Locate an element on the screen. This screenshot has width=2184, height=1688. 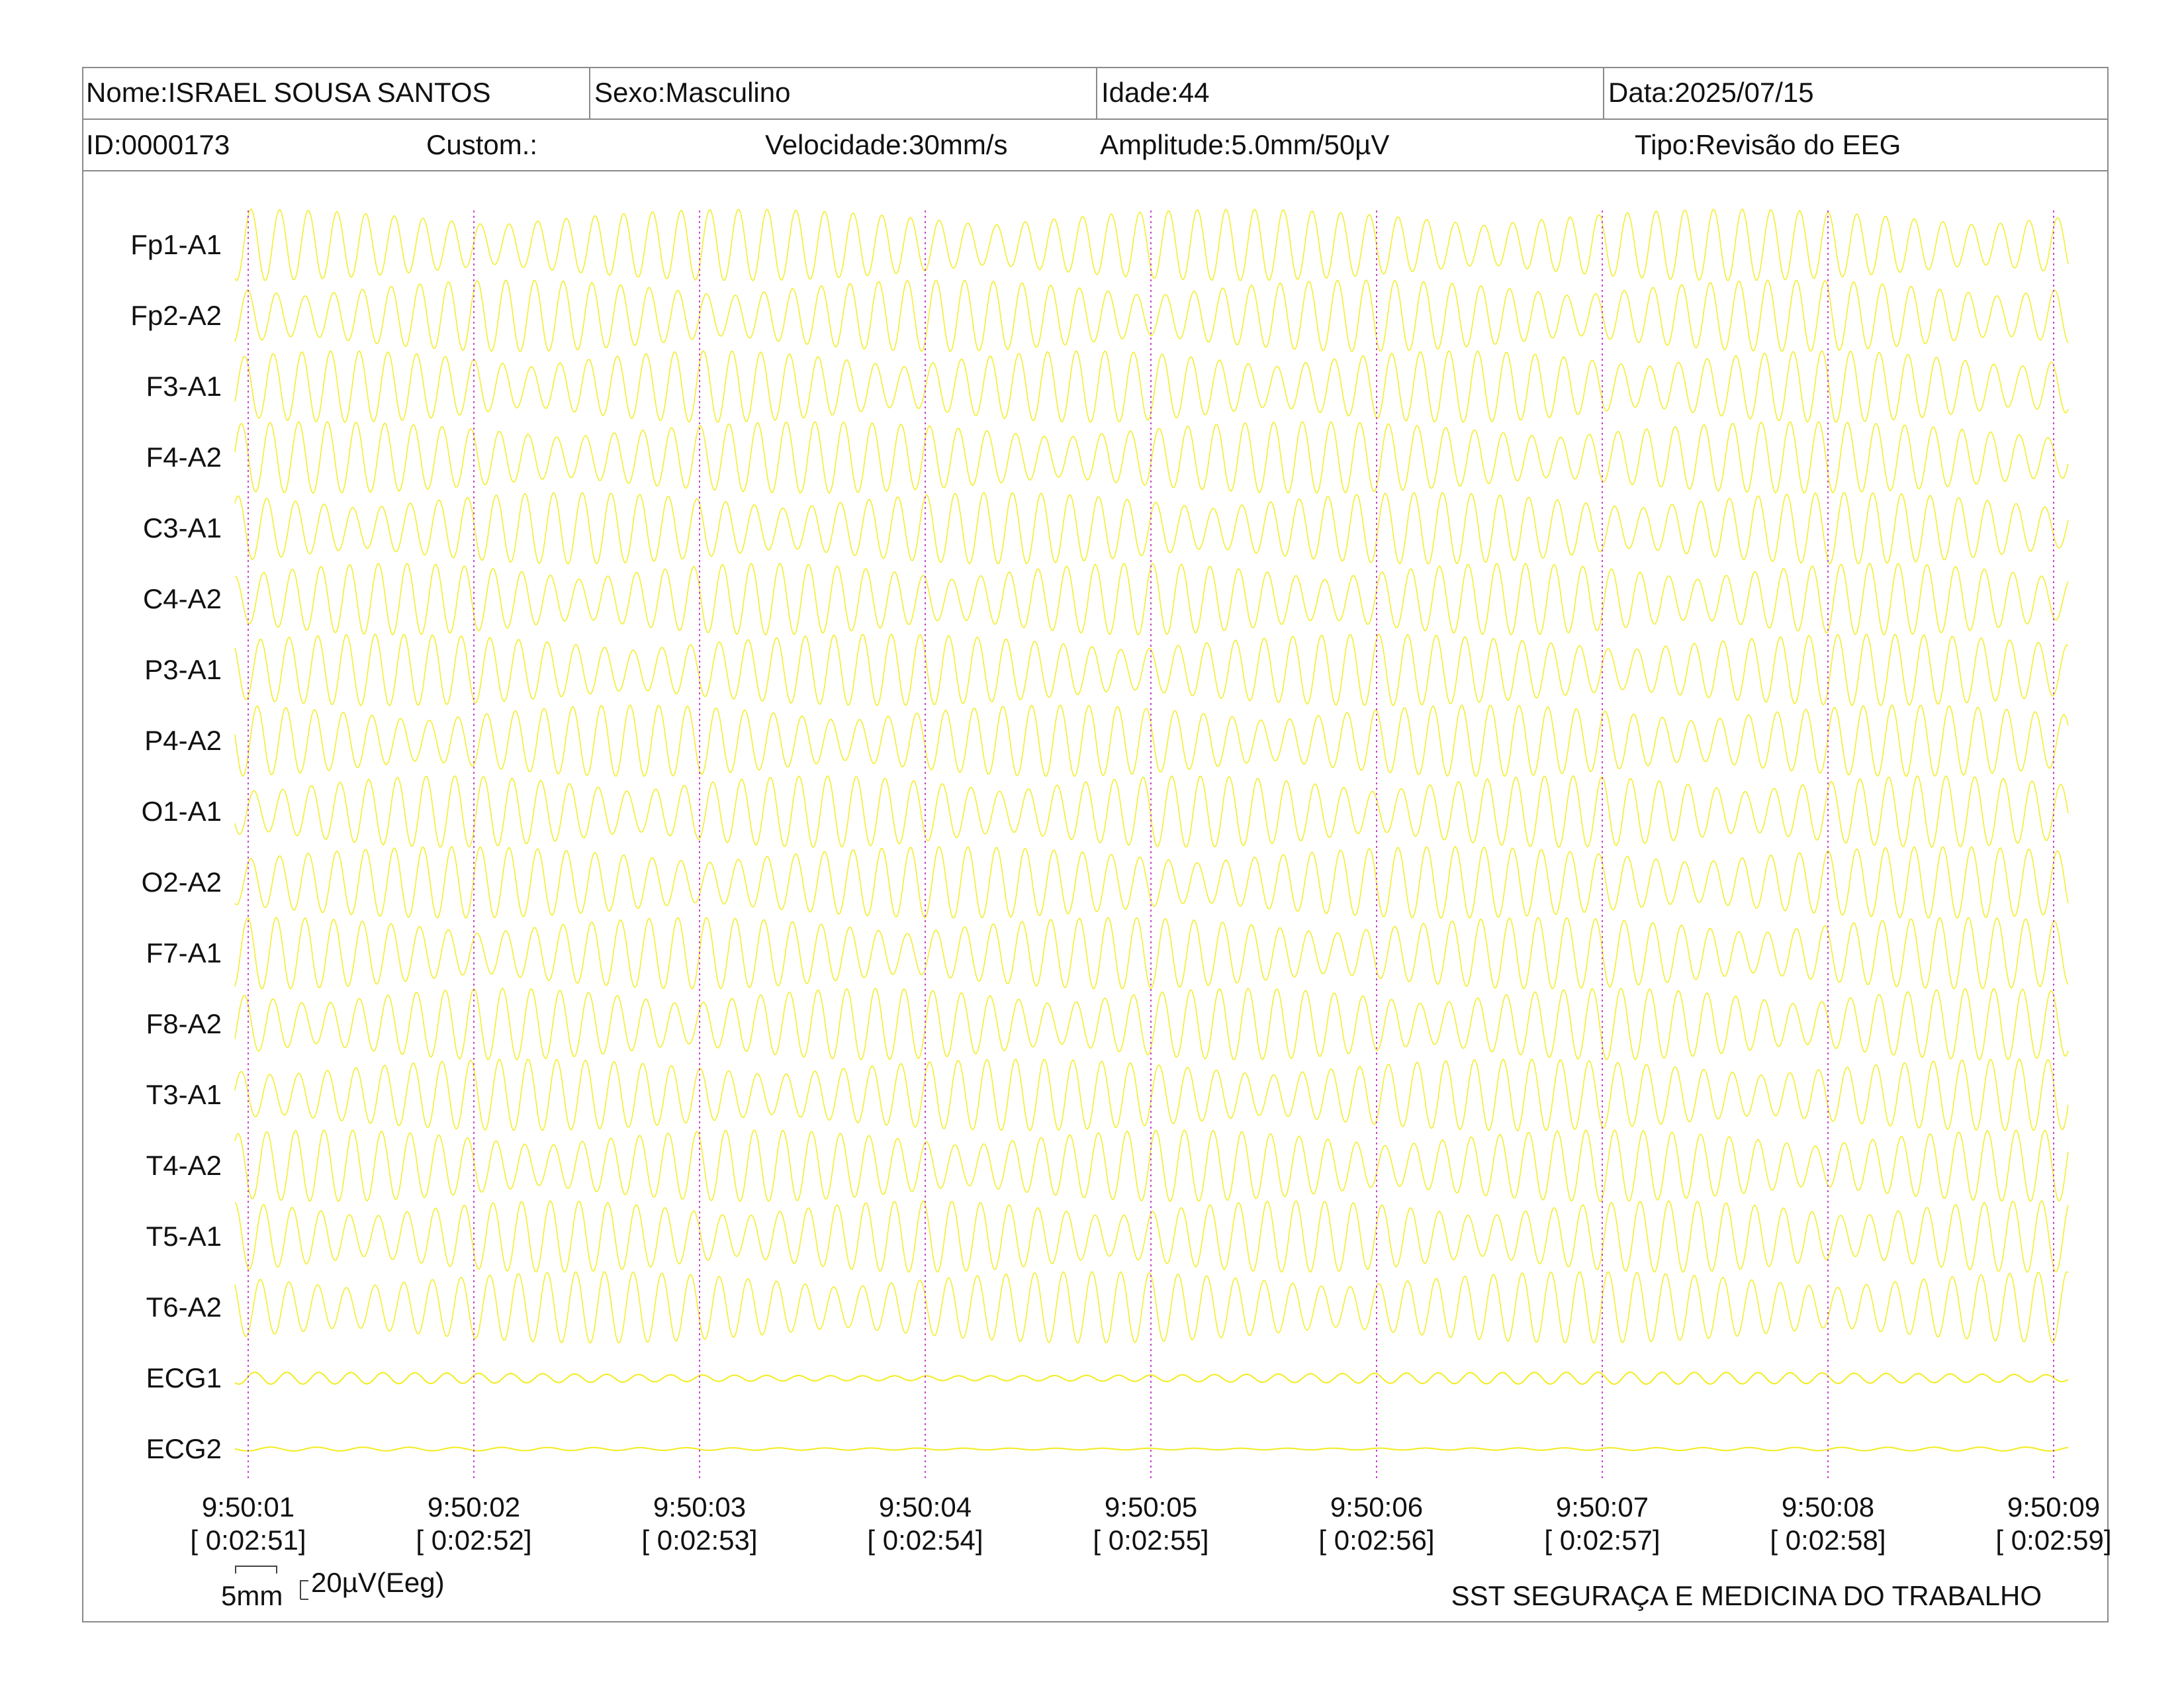
time-mark-elapsed: [ 0:02:58] is located at coordinates (1828, 1540).